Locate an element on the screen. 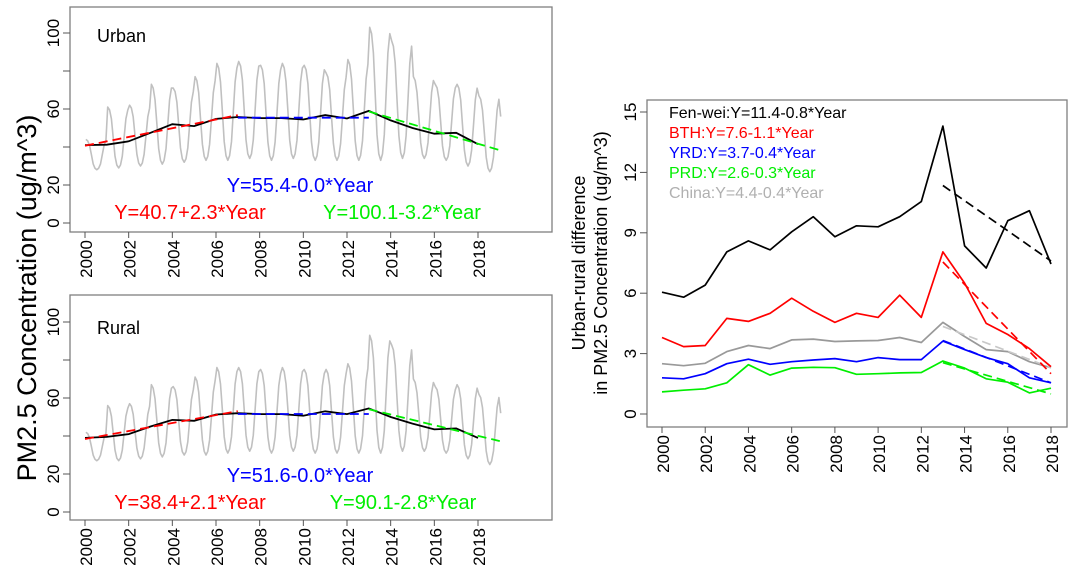  trend-line-china is located at coordinates (997, 347).